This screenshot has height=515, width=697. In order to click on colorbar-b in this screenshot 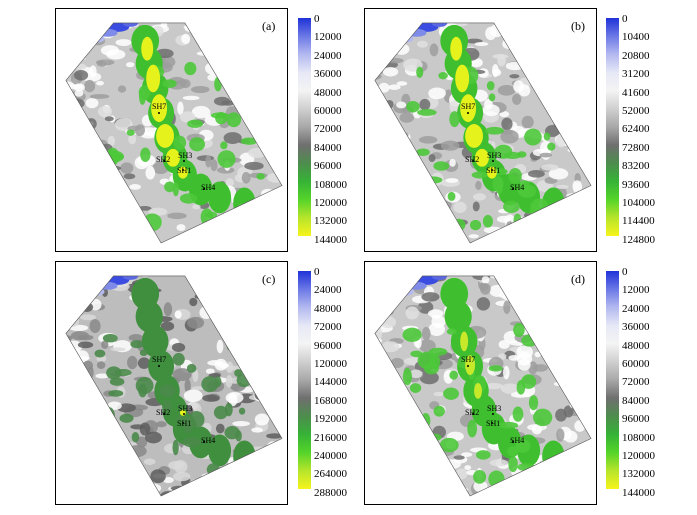, I will do `click(612, 127)`.